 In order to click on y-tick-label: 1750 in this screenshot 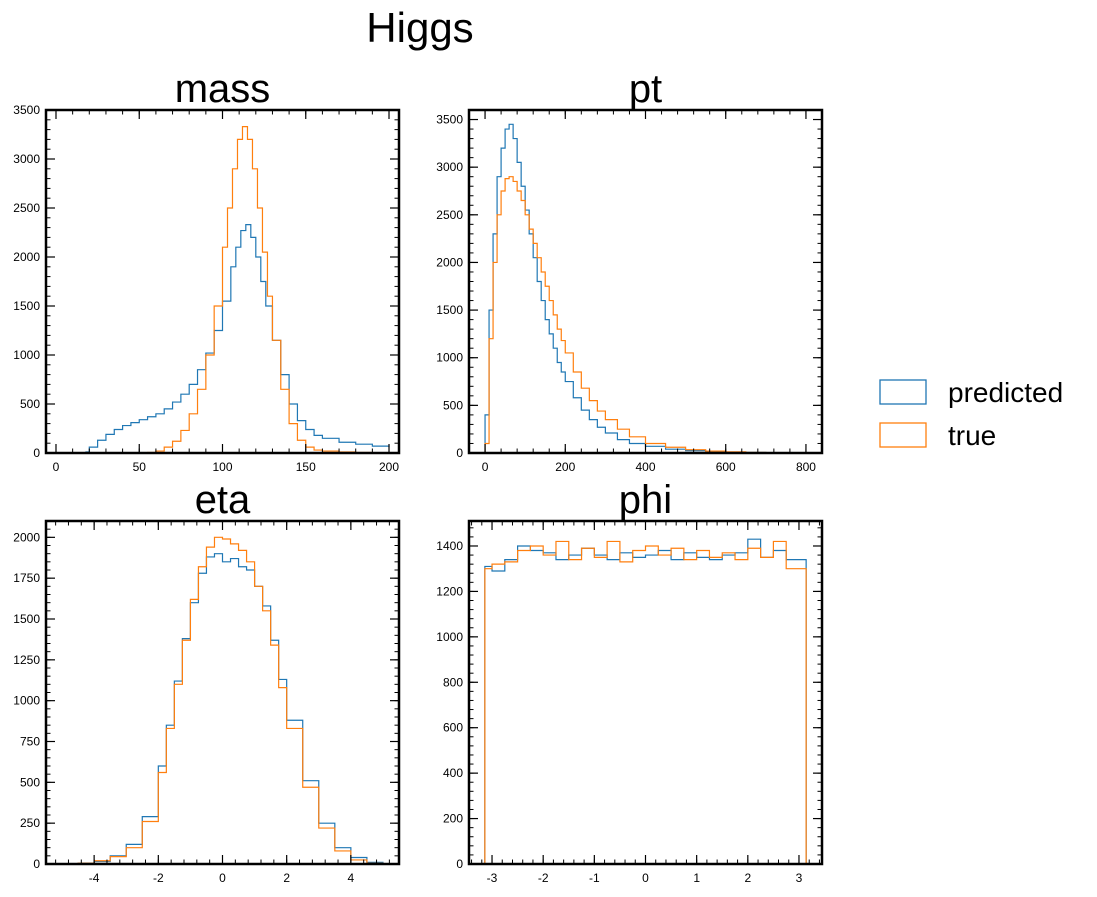, I will do `click(26, 578)`.